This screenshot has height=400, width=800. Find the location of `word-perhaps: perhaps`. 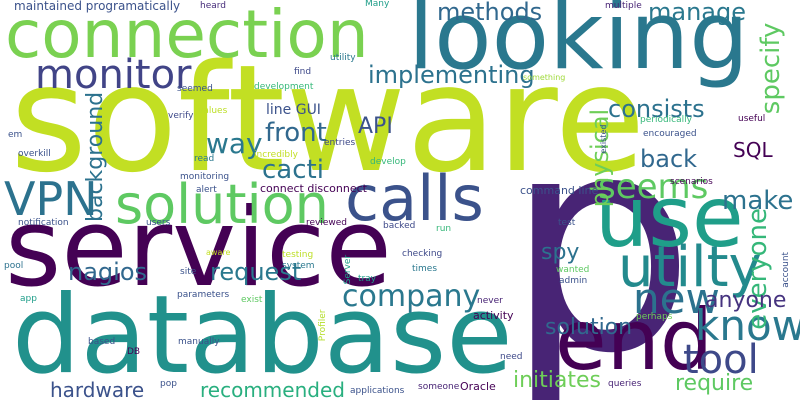

word-perhaps: perhaps is located at coordinates (654, 317).